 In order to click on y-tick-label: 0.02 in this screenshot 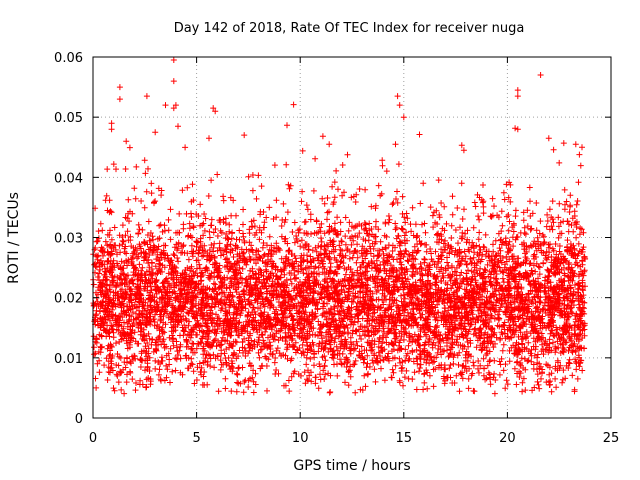, I will do `click(68, 299)`.